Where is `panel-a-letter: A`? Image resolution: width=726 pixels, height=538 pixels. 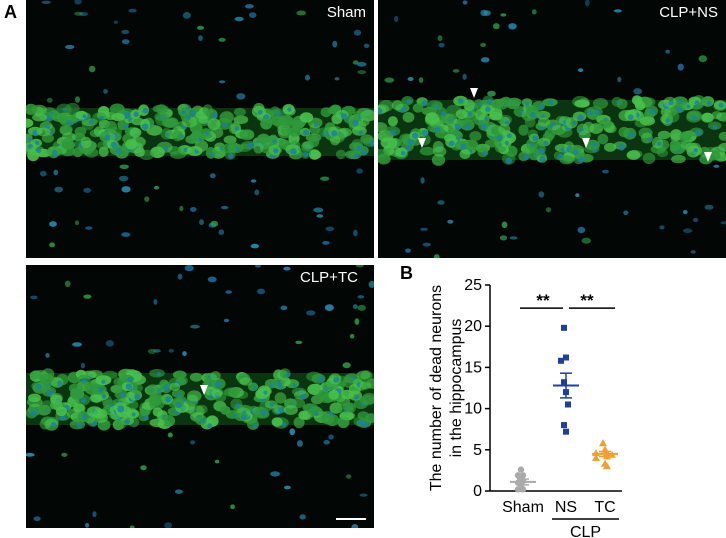
panel-a-letter: A is located at coordinates (10, 12).